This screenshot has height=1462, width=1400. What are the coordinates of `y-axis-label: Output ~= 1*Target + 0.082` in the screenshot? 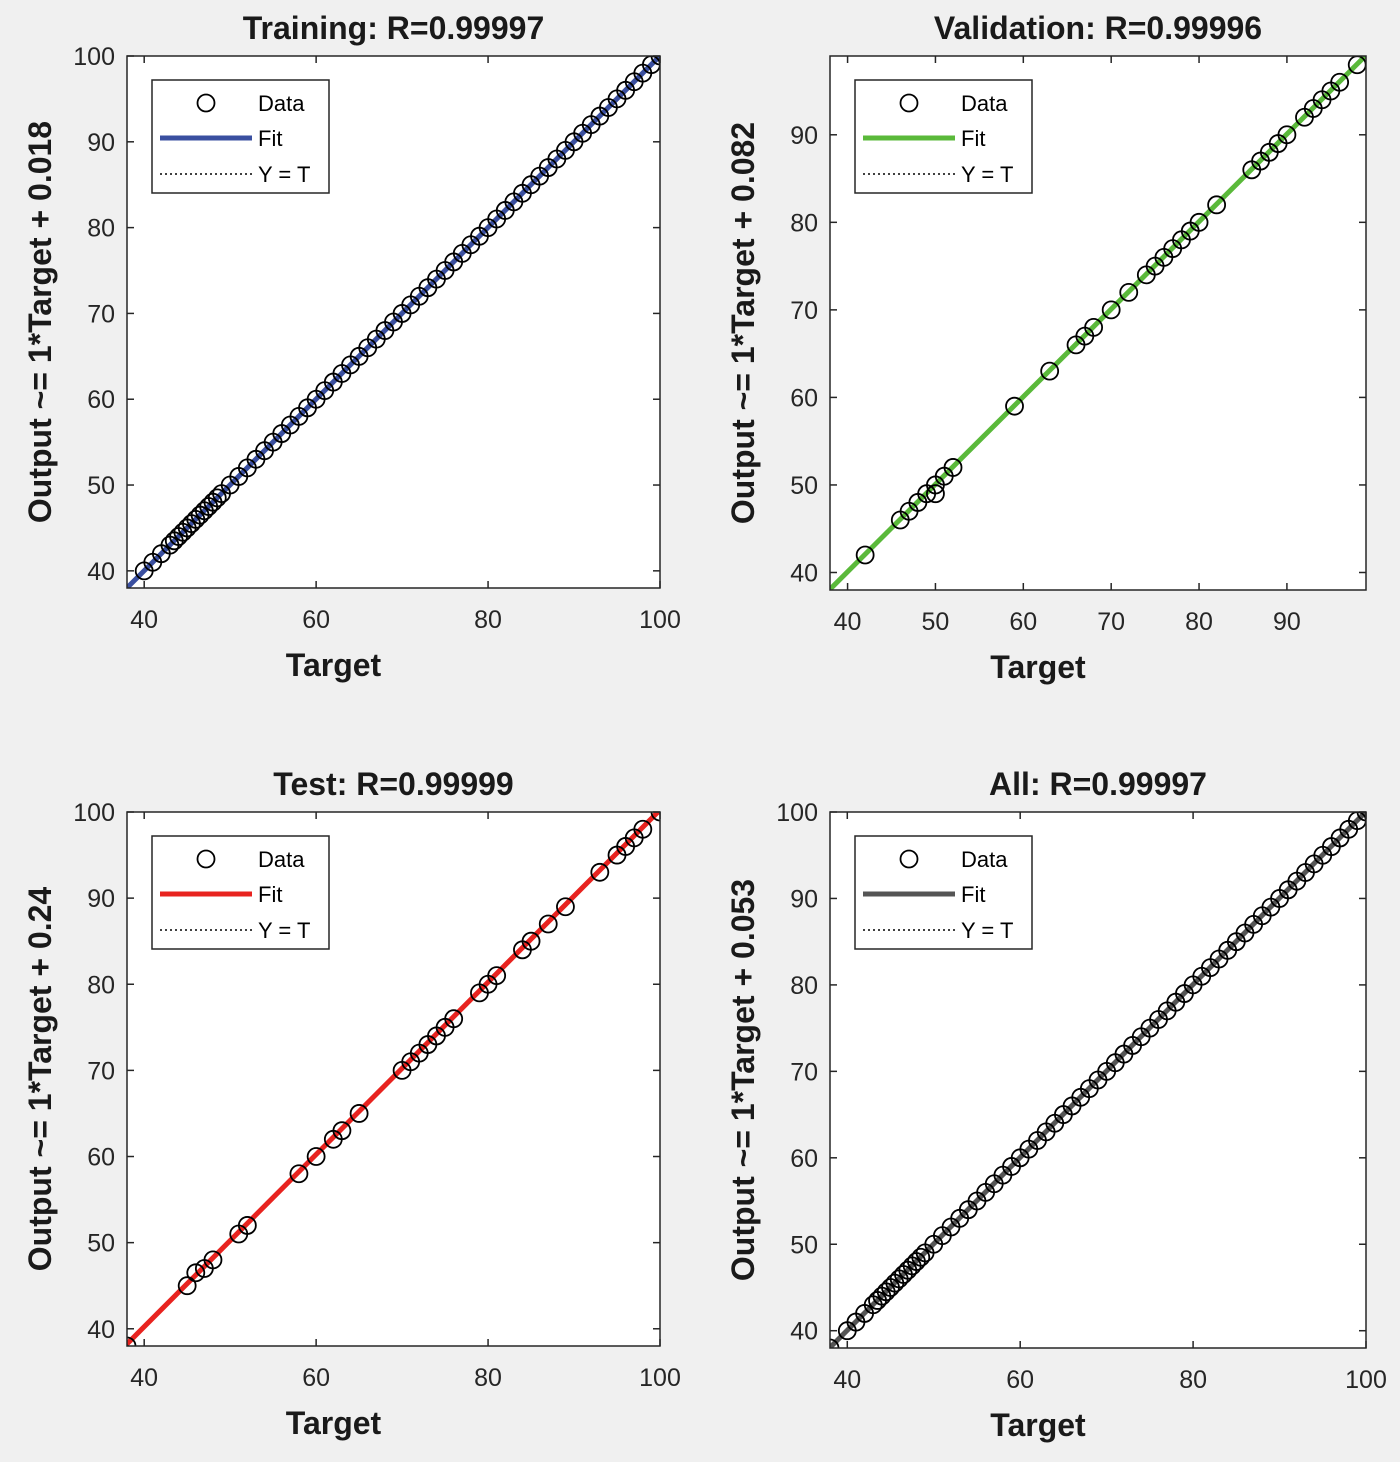 It's located at (743, 323).